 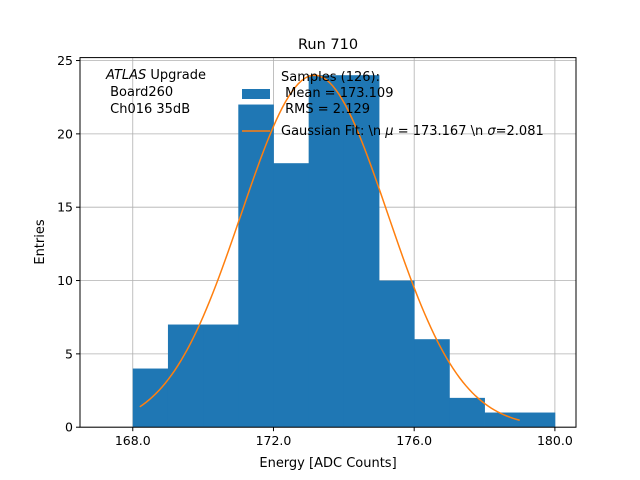 I want to click on x-axis-ticks: 168.0 172.0 176.0 180.0, so click(x=344, y=437).